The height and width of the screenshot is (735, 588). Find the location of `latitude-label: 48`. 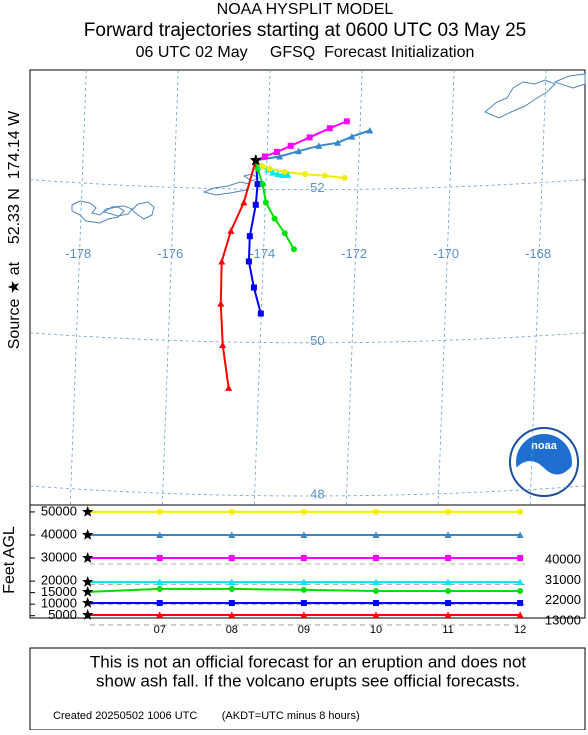

latitude-label: 48 is located at coordinates (317, 493).